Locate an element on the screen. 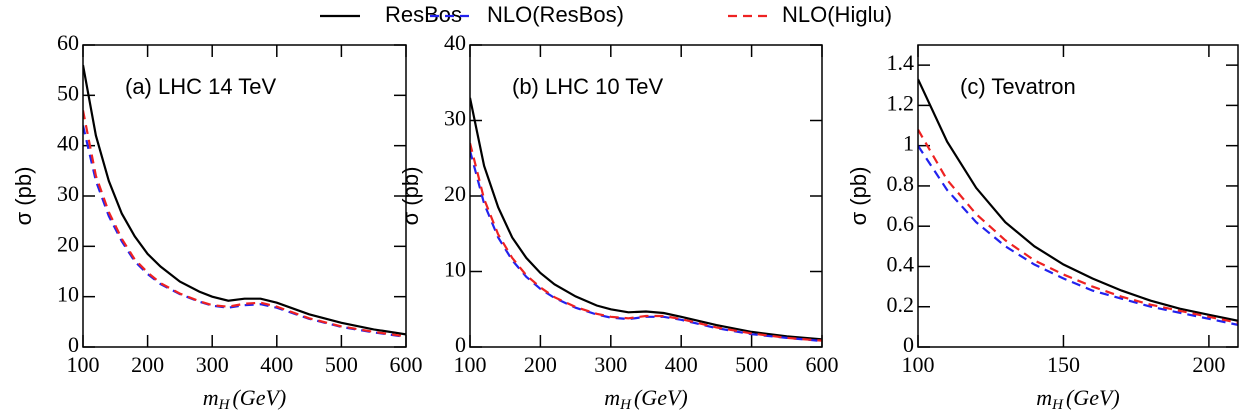 The image size is (1241, 416). y-tick-label: 50 is located at coordinates (68, 92).